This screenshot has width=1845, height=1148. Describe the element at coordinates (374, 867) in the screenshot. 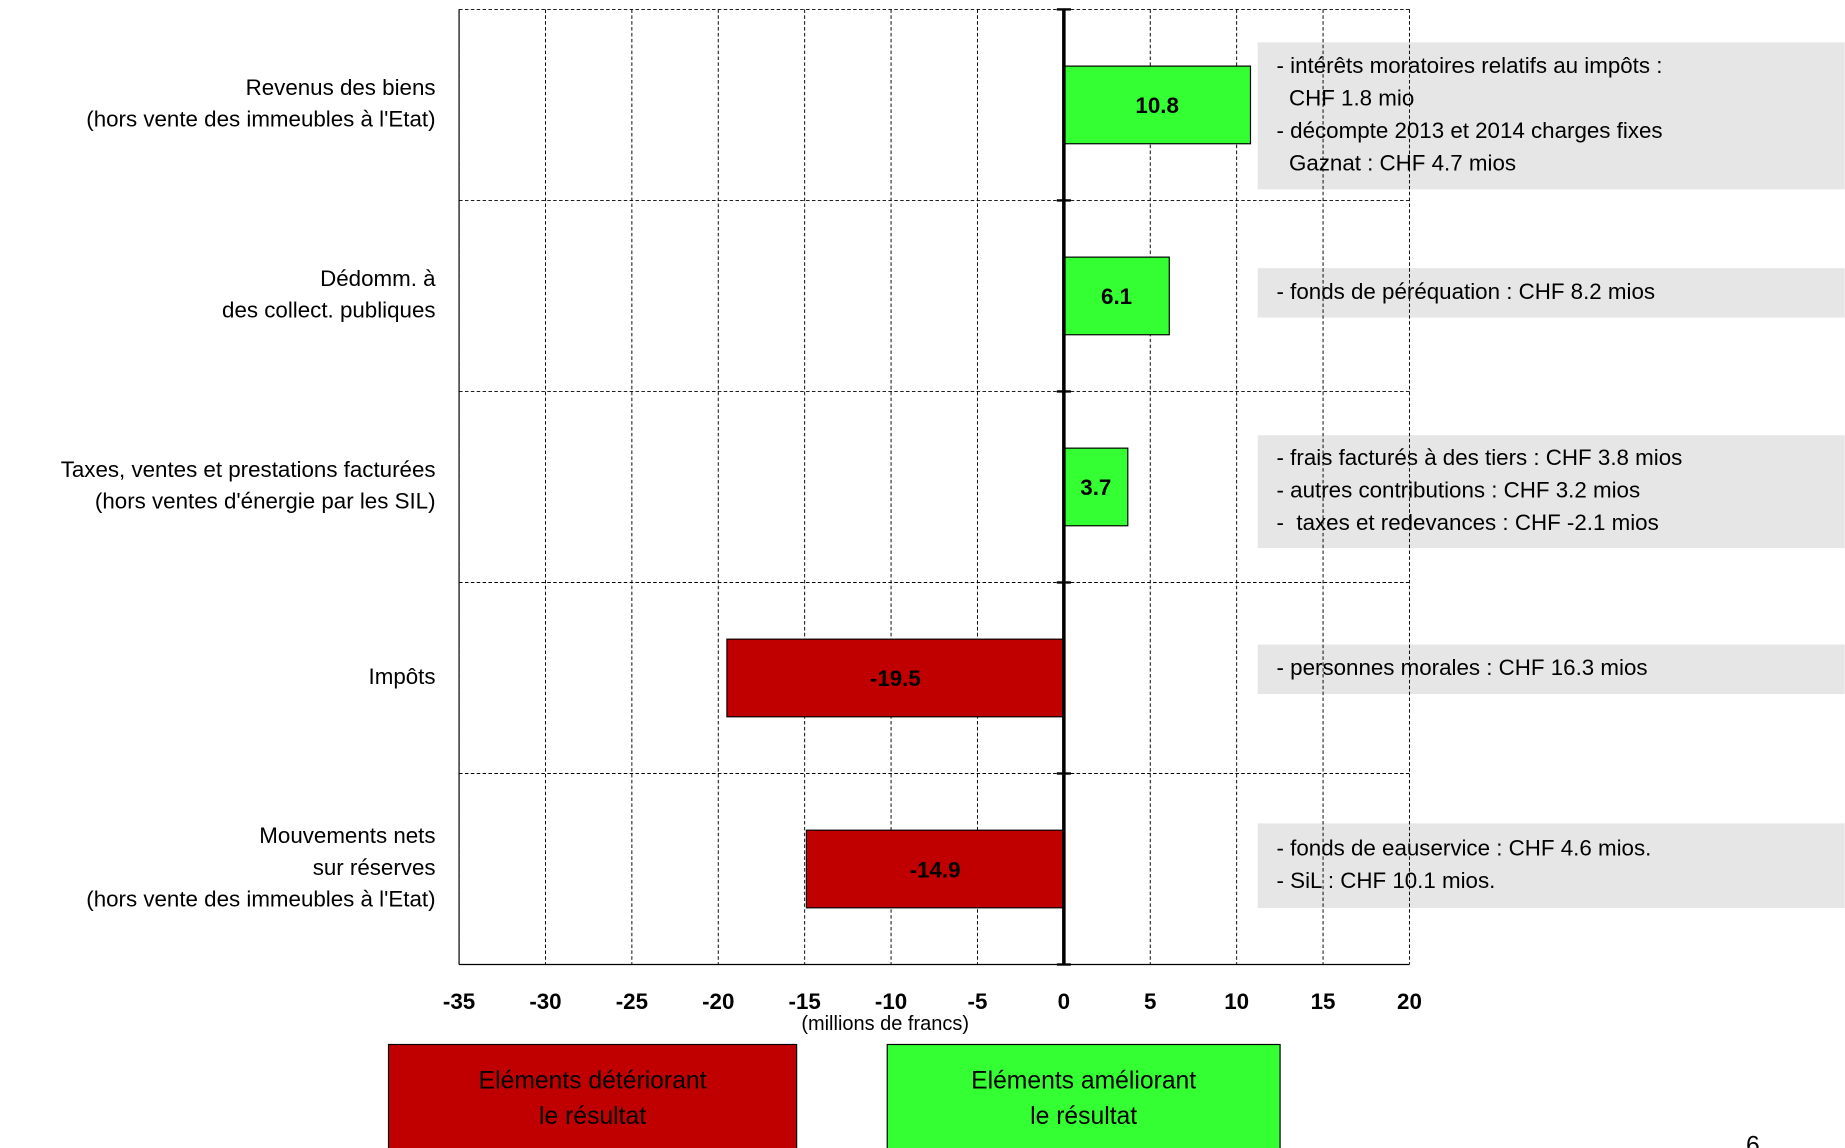

I see `category-label: sur réserves` at that location.